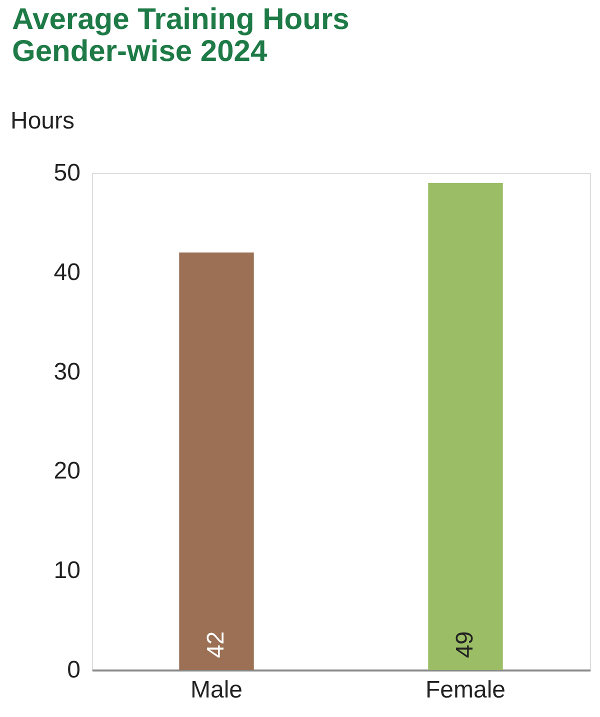 The image size is (600, 717). I want to click on x-tick-label: Male, so click(216, 690).